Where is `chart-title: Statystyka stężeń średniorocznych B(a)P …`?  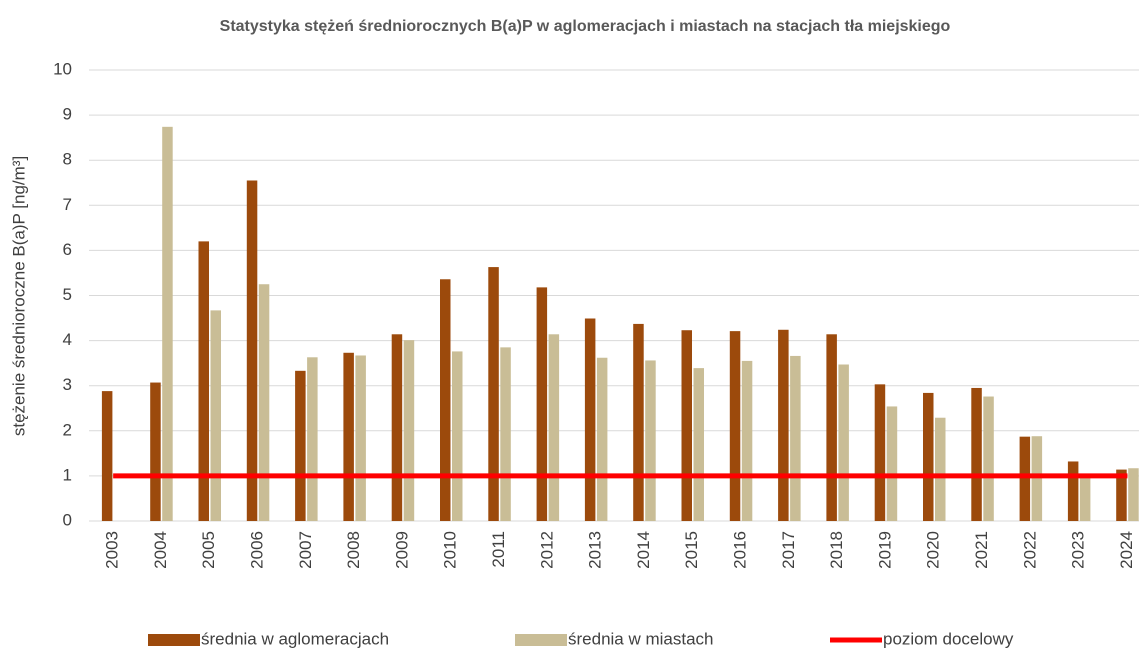 chart-title: Statystyka stężeń średniorocznych B(a)P … is located at coordinates (585, 26).